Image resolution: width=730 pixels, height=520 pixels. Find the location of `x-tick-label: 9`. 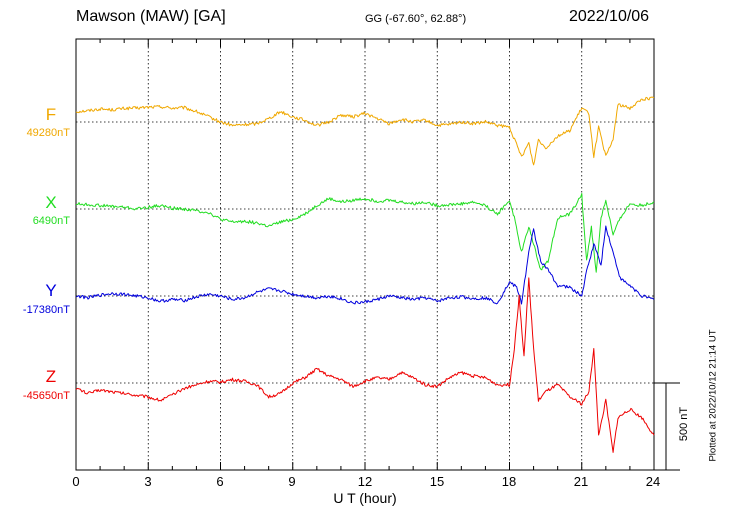

x-tick-label: 9 is located at coordinates (292, 481).